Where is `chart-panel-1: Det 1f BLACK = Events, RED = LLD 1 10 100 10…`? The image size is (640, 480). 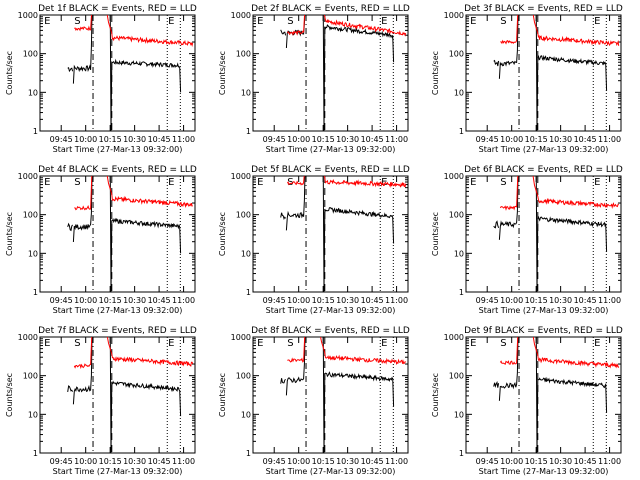 chart-panel-1: Det 1f BLACK = Events, RED = LLD 1 10 100 10… is located at coordinates (101, 79).